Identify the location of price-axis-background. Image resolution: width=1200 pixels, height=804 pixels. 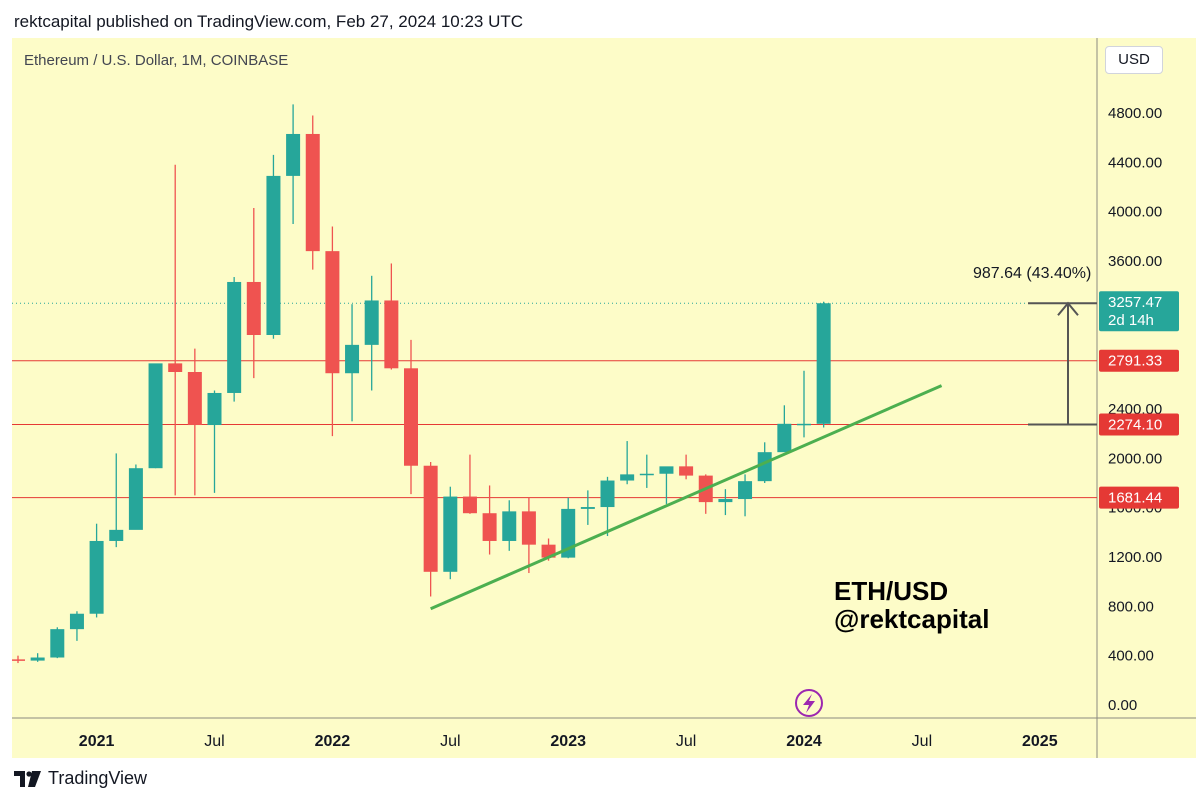
(1146, 378).